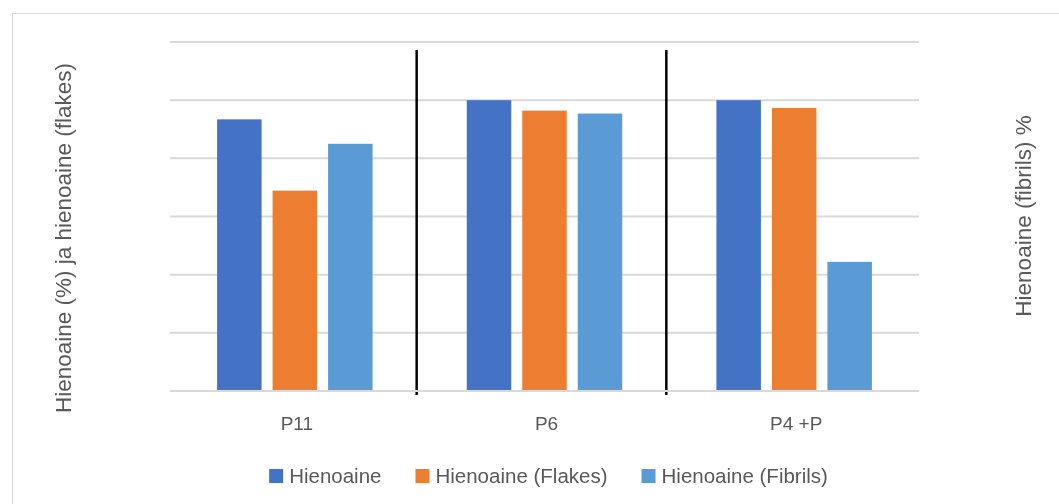 The width and height of the screenshot is (1059, 504). I want to click on y2-axis-title: Hienoaine (fibrils) %, so click(1023, 216).